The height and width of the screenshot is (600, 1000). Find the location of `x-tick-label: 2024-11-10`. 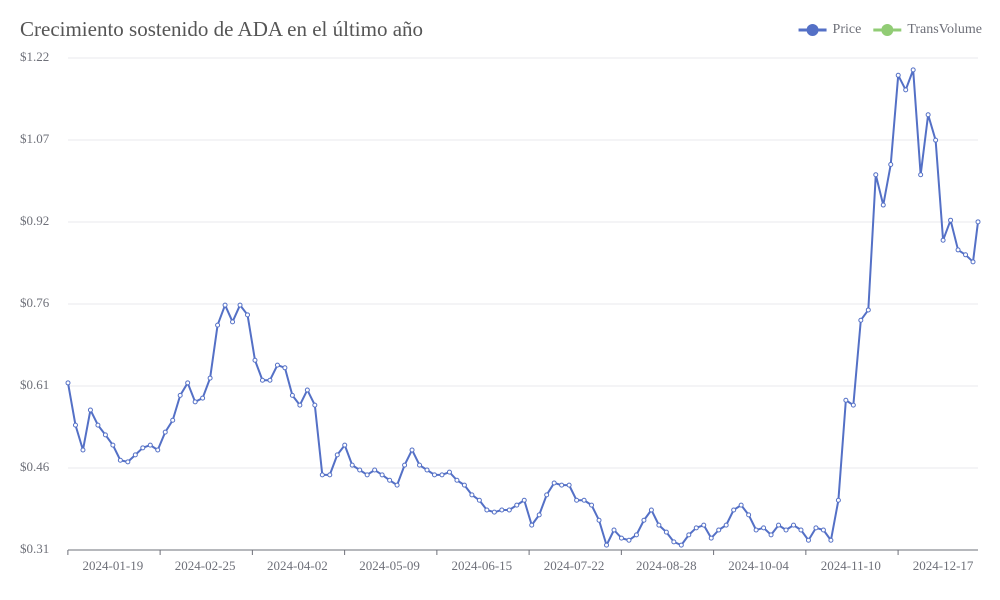

x-tick-label: 2024-11-10 is located at coordinates (851, 565).